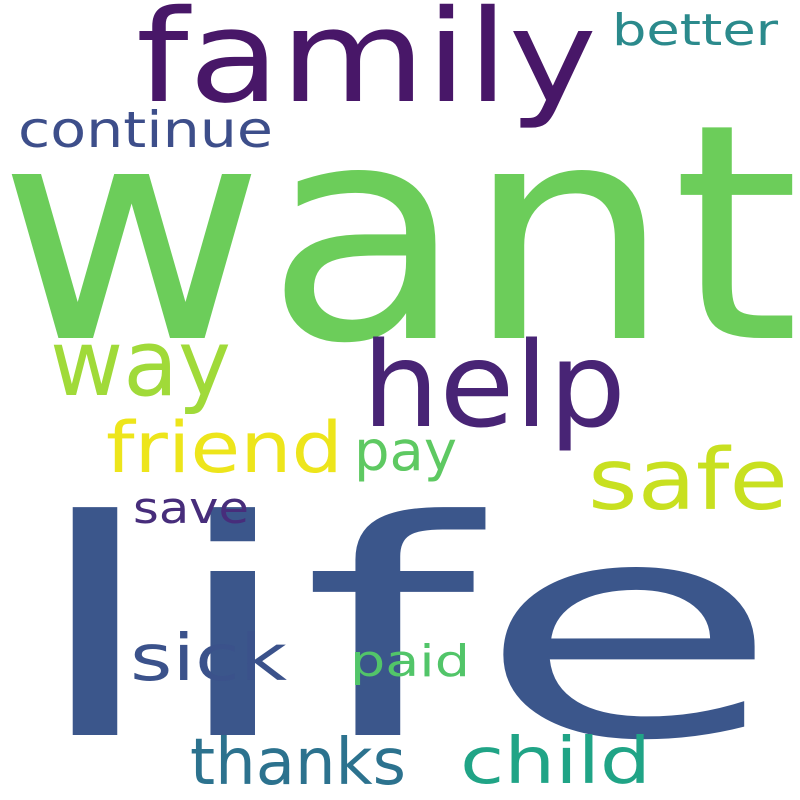  Describe the element at coordinates (410, 661) in the screenshot. I see `word-paid: paid` at that location.